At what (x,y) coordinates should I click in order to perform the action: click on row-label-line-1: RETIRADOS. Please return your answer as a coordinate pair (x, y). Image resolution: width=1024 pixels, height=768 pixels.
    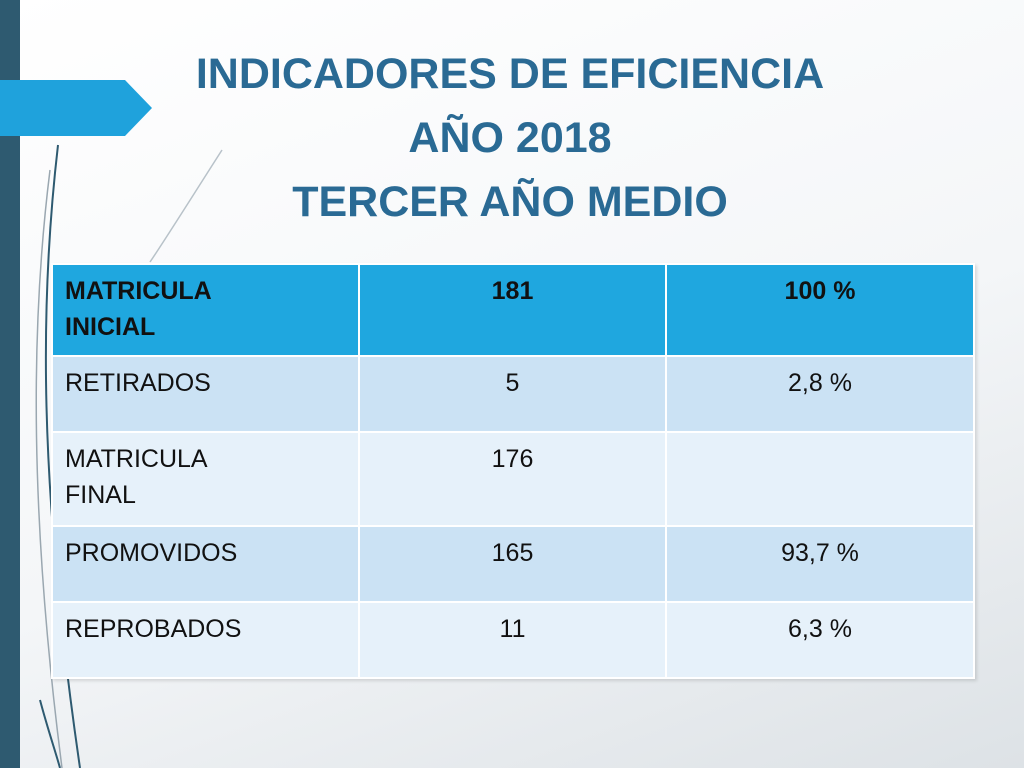
    Looking at the image, I should click on (138, 383).